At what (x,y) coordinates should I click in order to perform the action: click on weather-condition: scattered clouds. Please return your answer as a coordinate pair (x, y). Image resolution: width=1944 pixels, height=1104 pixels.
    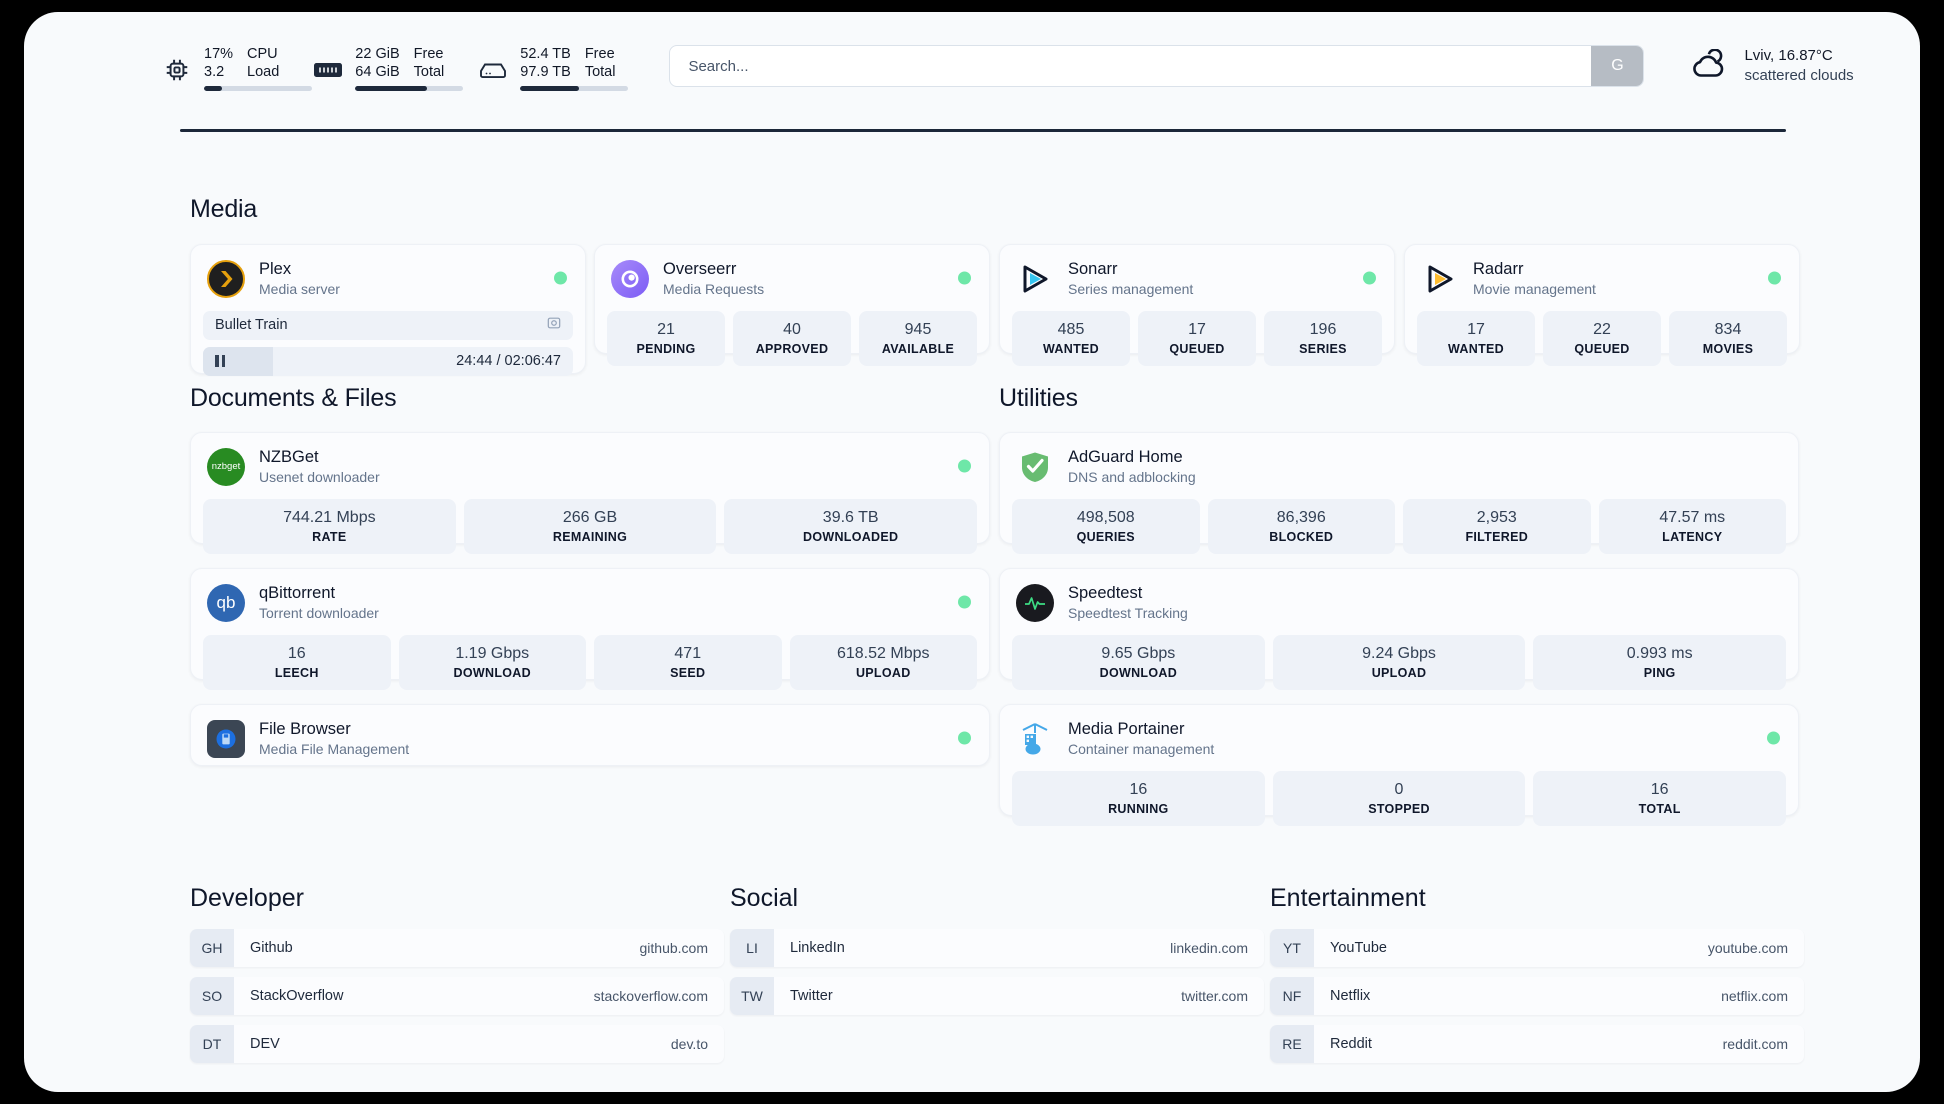
    Looking at the image, I should click on (1799, 75).